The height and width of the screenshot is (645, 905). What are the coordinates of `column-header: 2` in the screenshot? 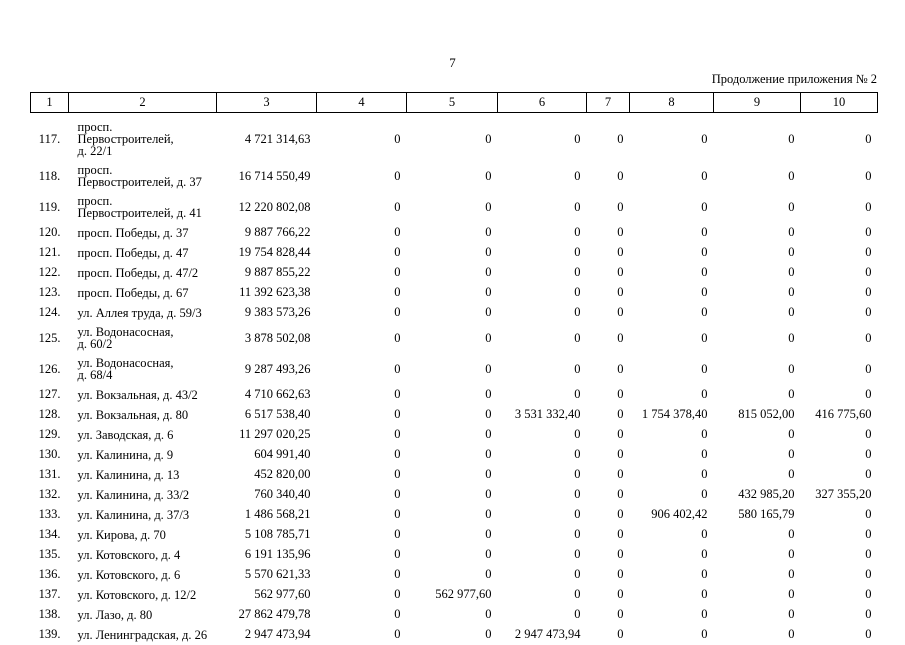 It's located at (143, 103).